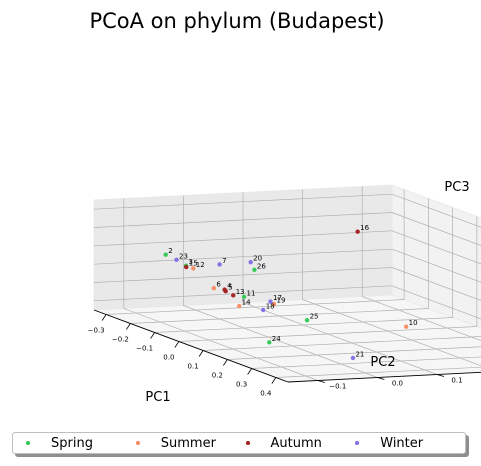 The width and height of the screenshot is (481, 466). Describe the element at coordinates (144, 349) in the screenshot. I see `x-tick-label: −0.1` at that location.